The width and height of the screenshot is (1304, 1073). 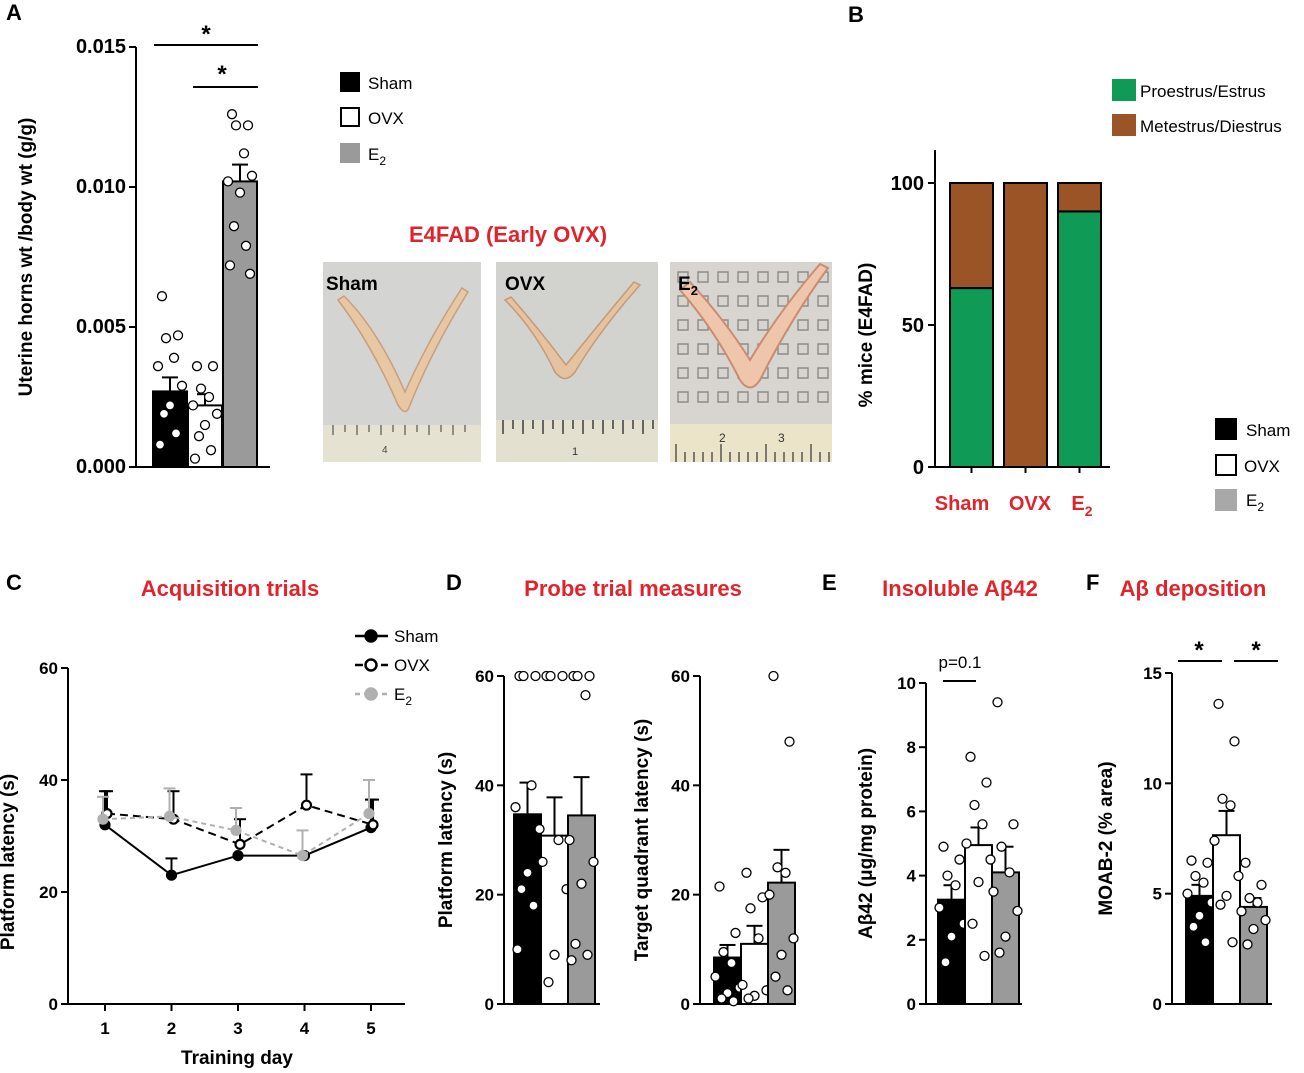 I want to click on chart-b-y-axis-label: % mice (E4FAD), so click(x=866, y=335).